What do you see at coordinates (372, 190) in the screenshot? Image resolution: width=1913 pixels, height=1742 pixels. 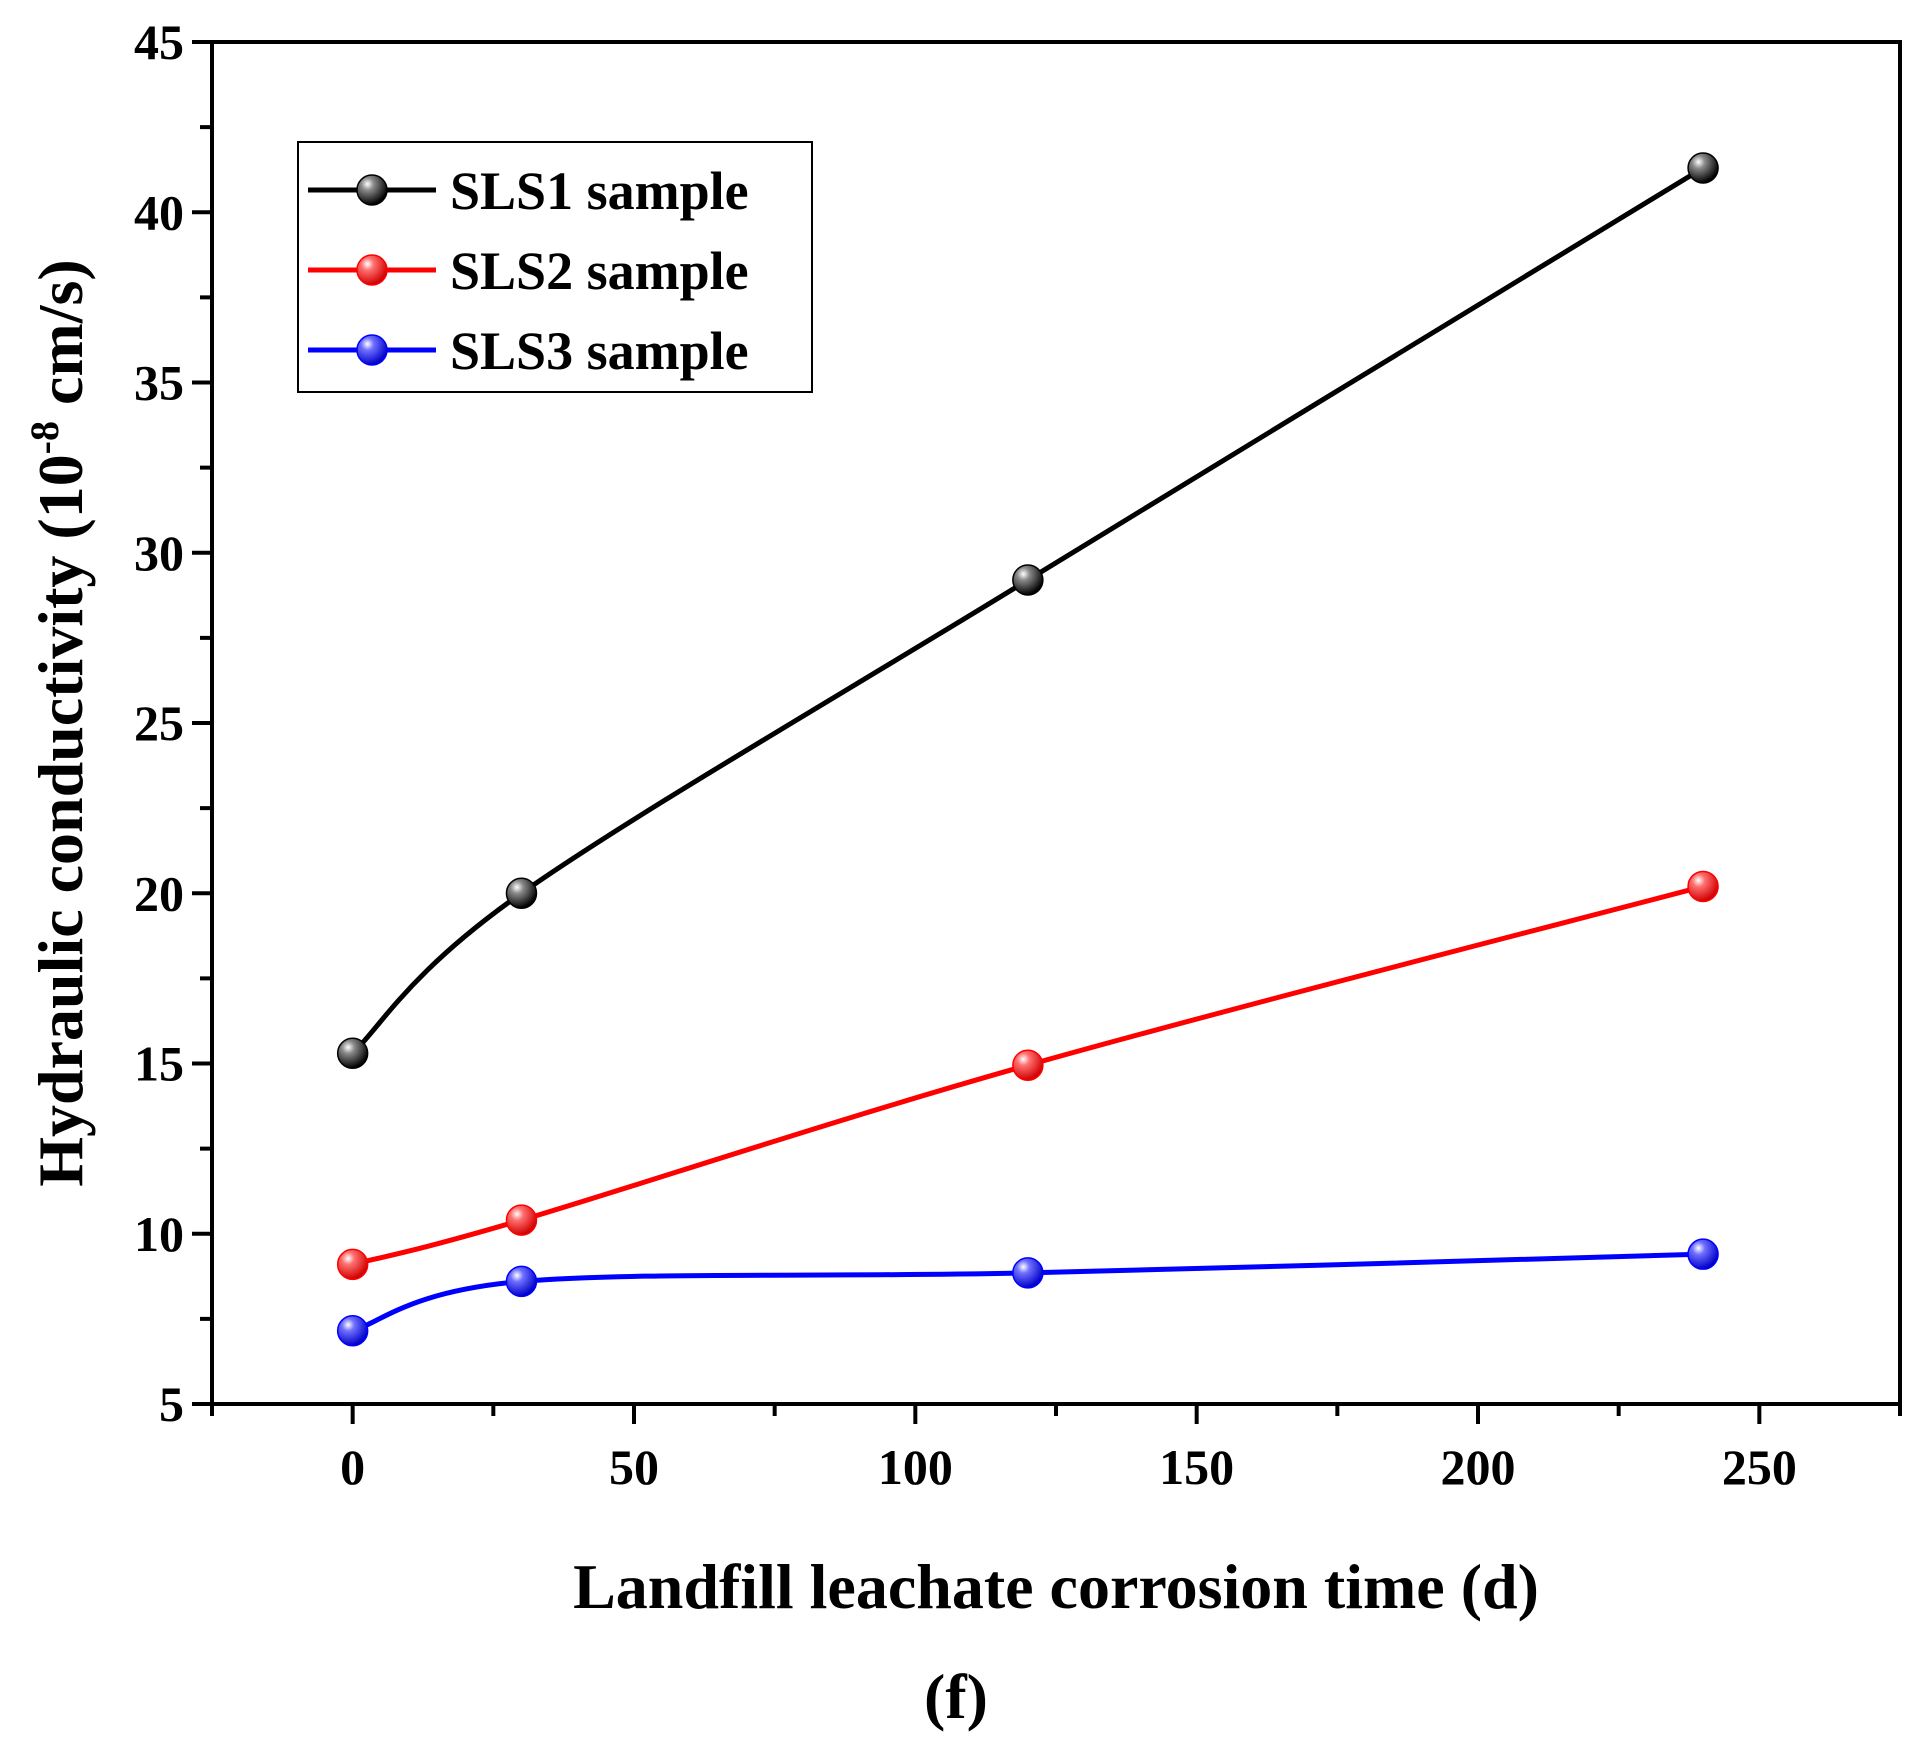 I see `legend-marker-sls1` at bounding box center [372, 190].